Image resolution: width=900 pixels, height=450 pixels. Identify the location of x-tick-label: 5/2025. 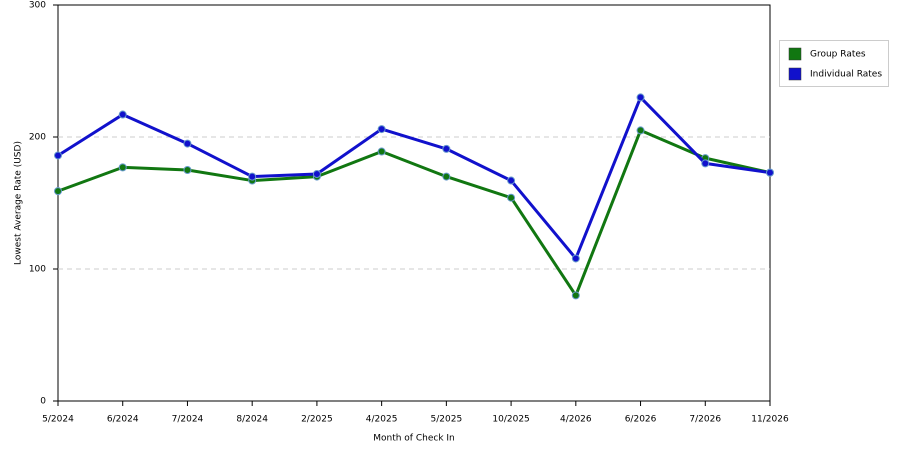
(447, 420).